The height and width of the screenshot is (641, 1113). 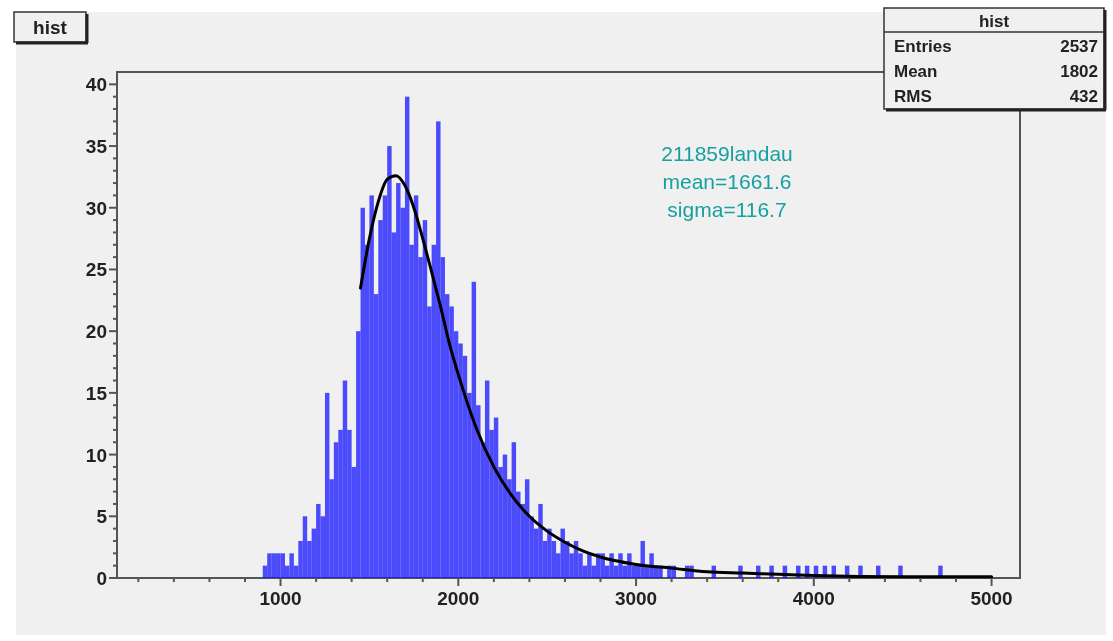 What do you see at coordinates (458, 598) in the screenshot?
I see `x-tick-label: 2000` at bounding box center [458, 598].